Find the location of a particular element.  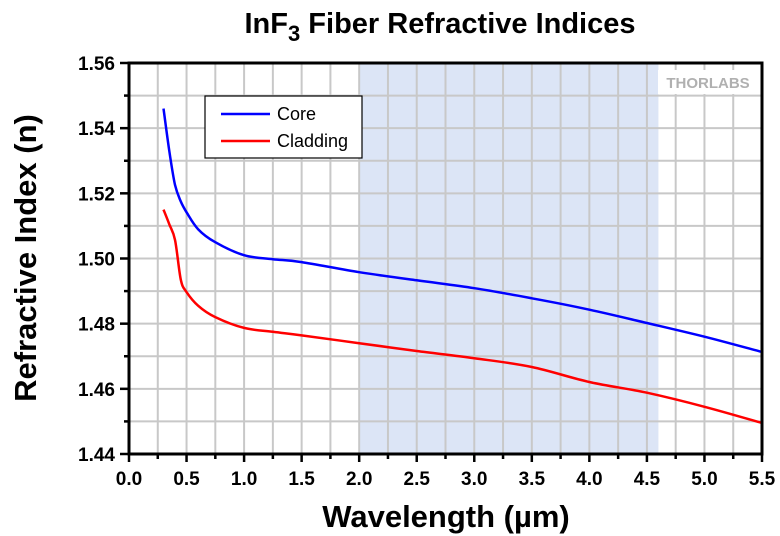

x-tick-label: 4.0 is located at coordinates (589, 479).